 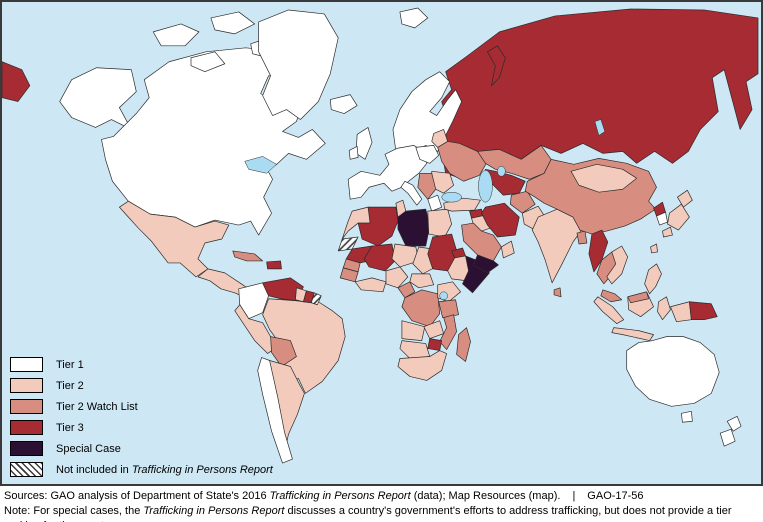 I want to click on not-included-label-prefix: Not included in, so click(x=94, y=469).